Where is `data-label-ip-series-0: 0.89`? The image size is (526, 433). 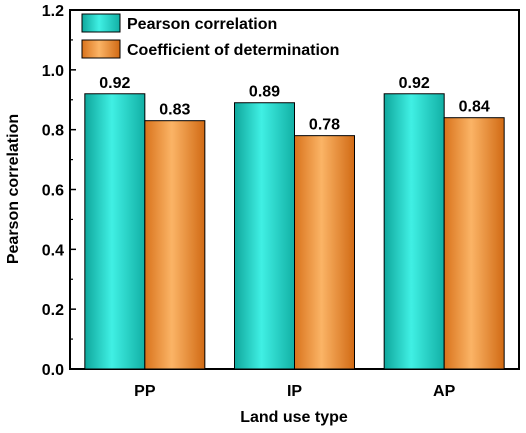 data-label-ip-series-0: 0.89 is located at coordinates (264, 92).